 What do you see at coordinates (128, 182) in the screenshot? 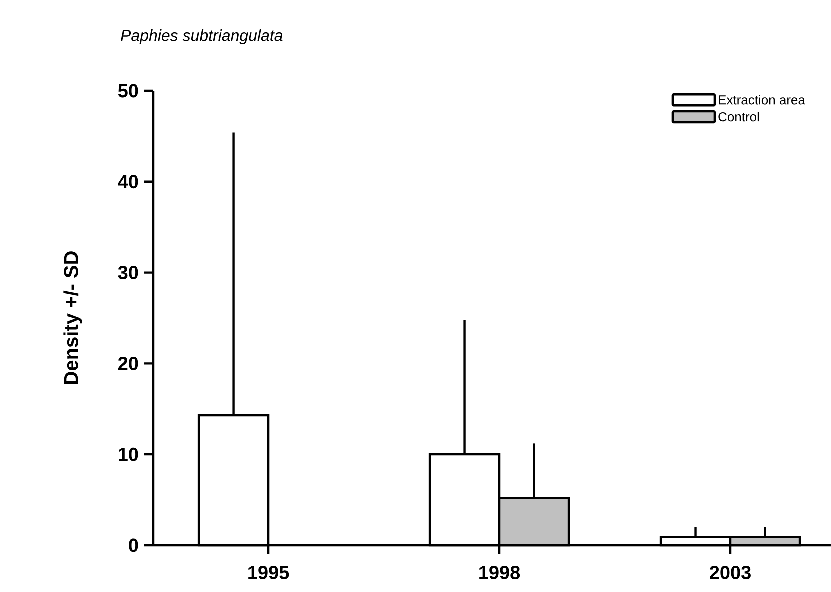
I see `y-tick-label: 40` at bounding box center [128, 182].